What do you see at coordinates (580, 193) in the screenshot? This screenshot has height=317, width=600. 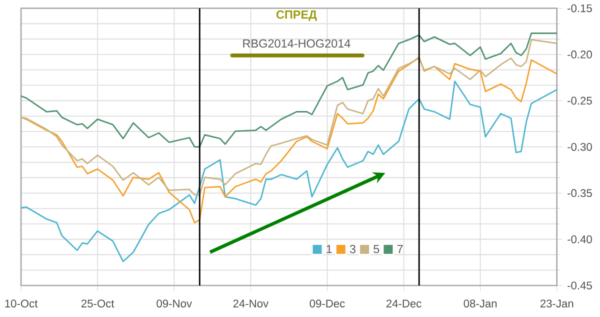 I see `y-tick-label: -0.35` at bounding box center [580, 193].